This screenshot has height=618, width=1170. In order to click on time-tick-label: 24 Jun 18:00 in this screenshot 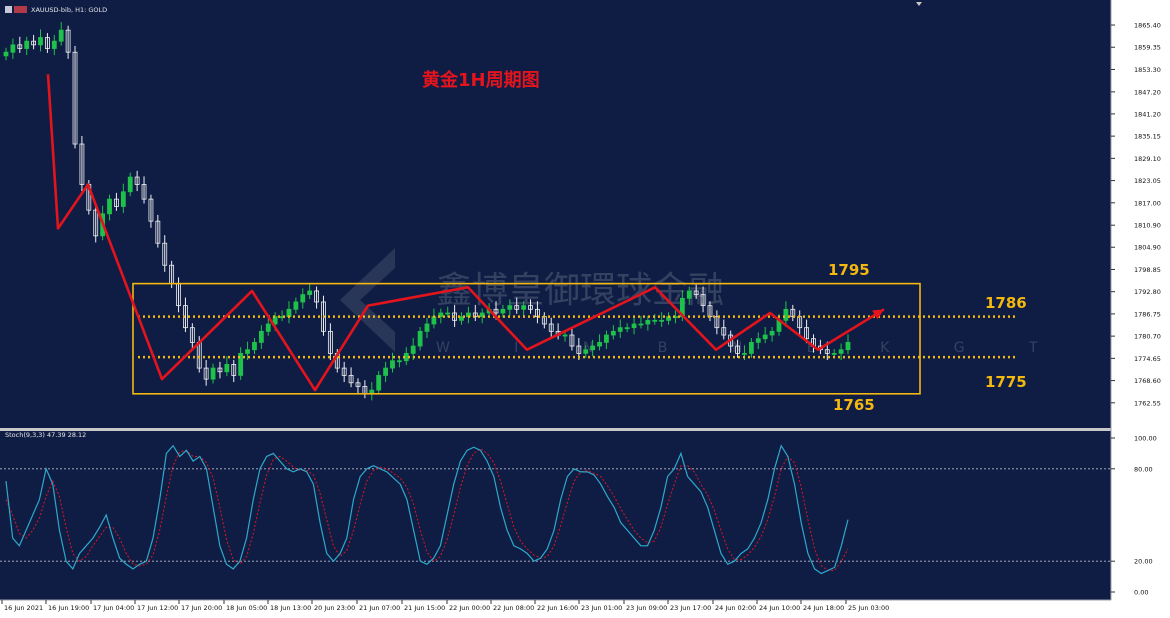, I will do `click(823, 608)`.